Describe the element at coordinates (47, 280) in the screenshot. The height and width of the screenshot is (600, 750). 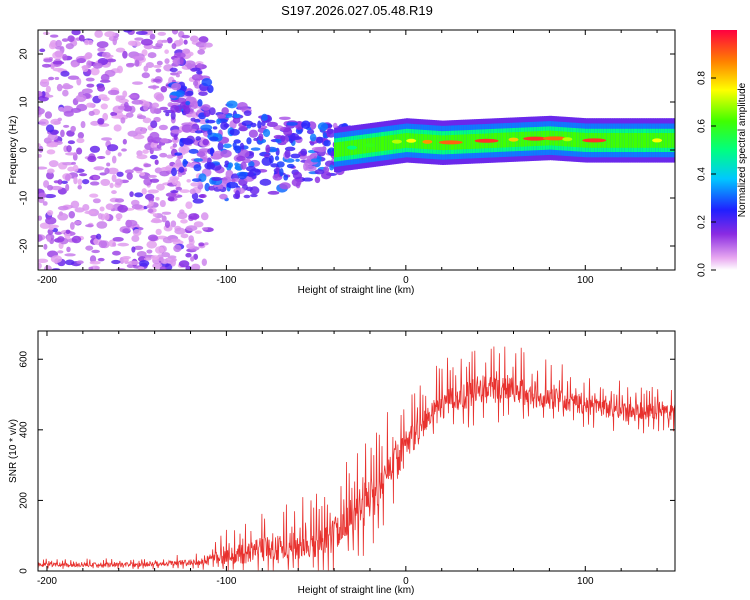
I see `spectrogram-x-tick-label: -200` at that location.